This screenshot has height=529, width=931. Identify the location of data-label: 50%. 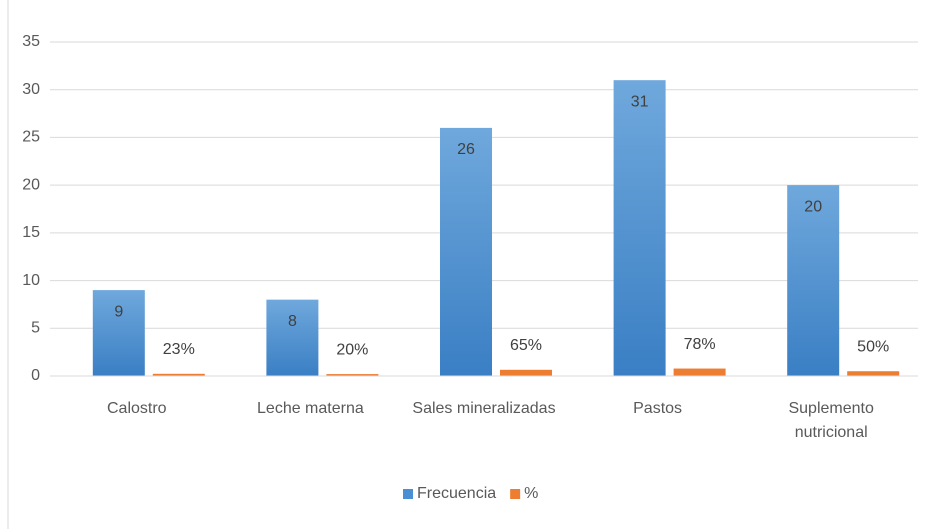
(873, 346).